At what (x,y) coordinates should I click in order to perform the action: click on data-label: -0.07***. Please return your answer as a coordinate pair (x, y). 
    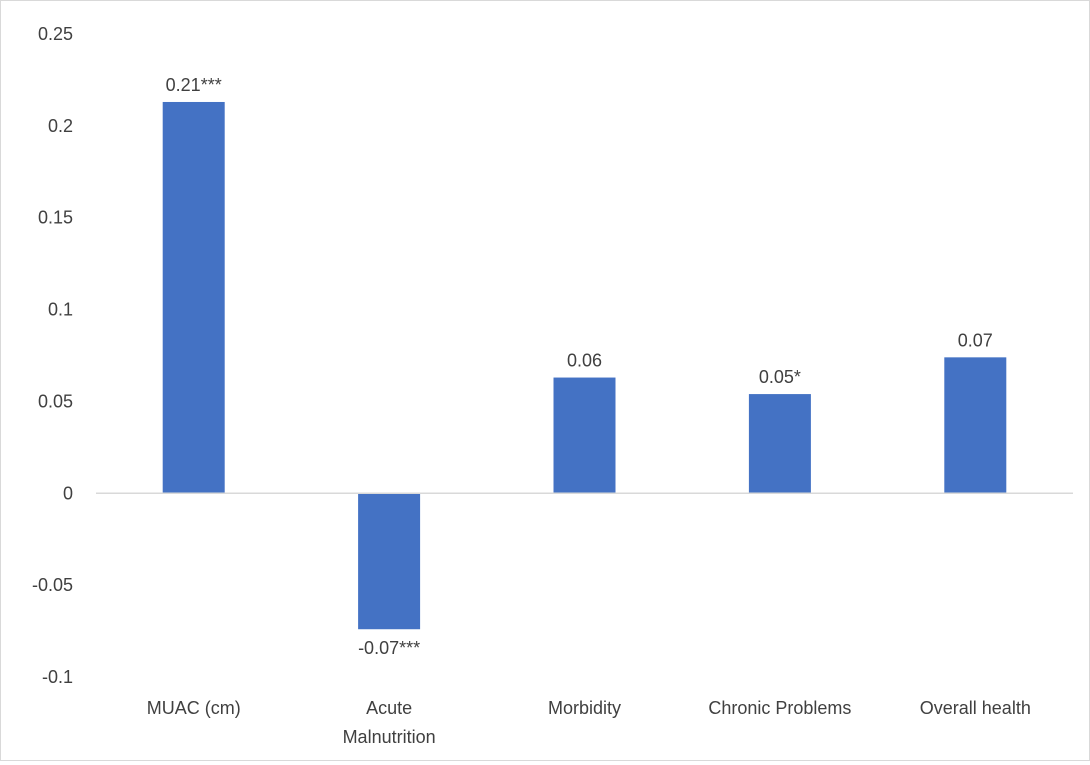
    Looking at the image, I should click on (389, 648).